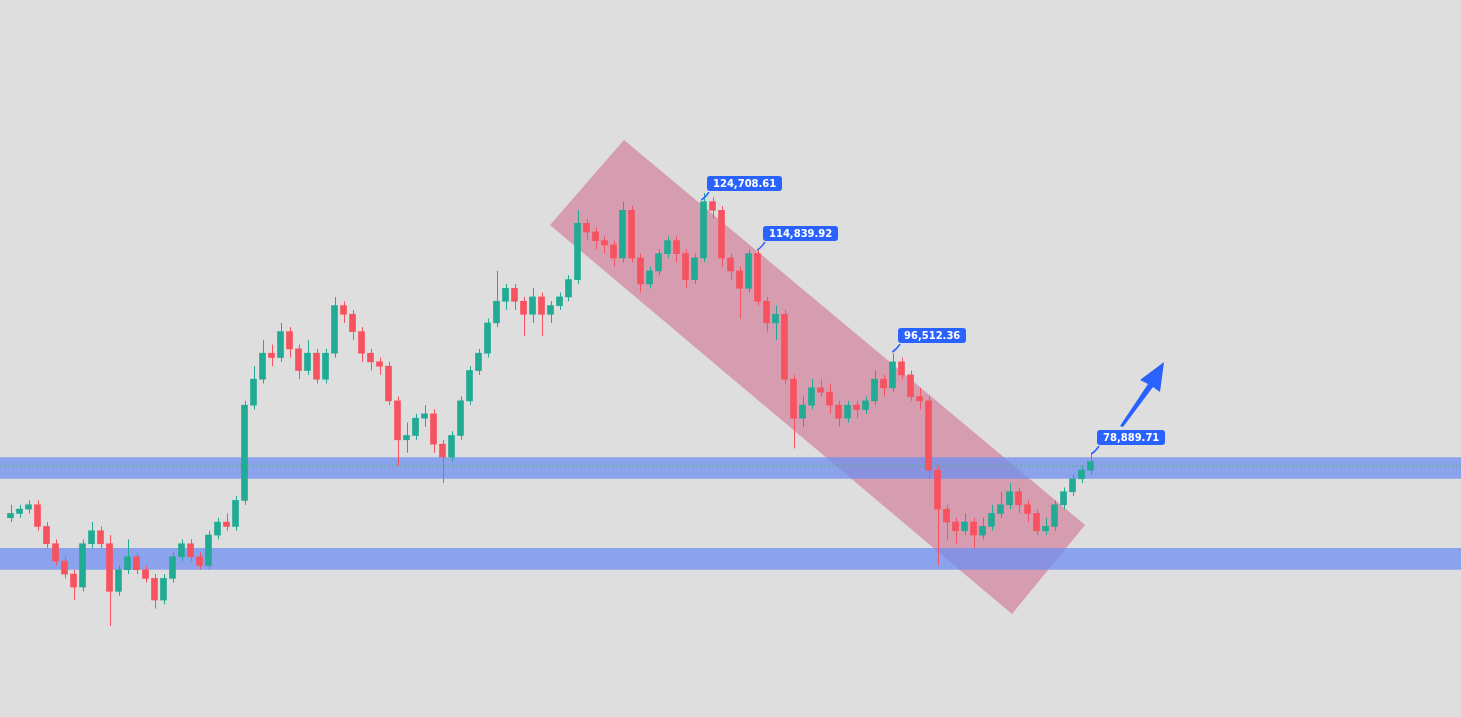  I want to click on annotation: 96,512.36, so click(932, 335).